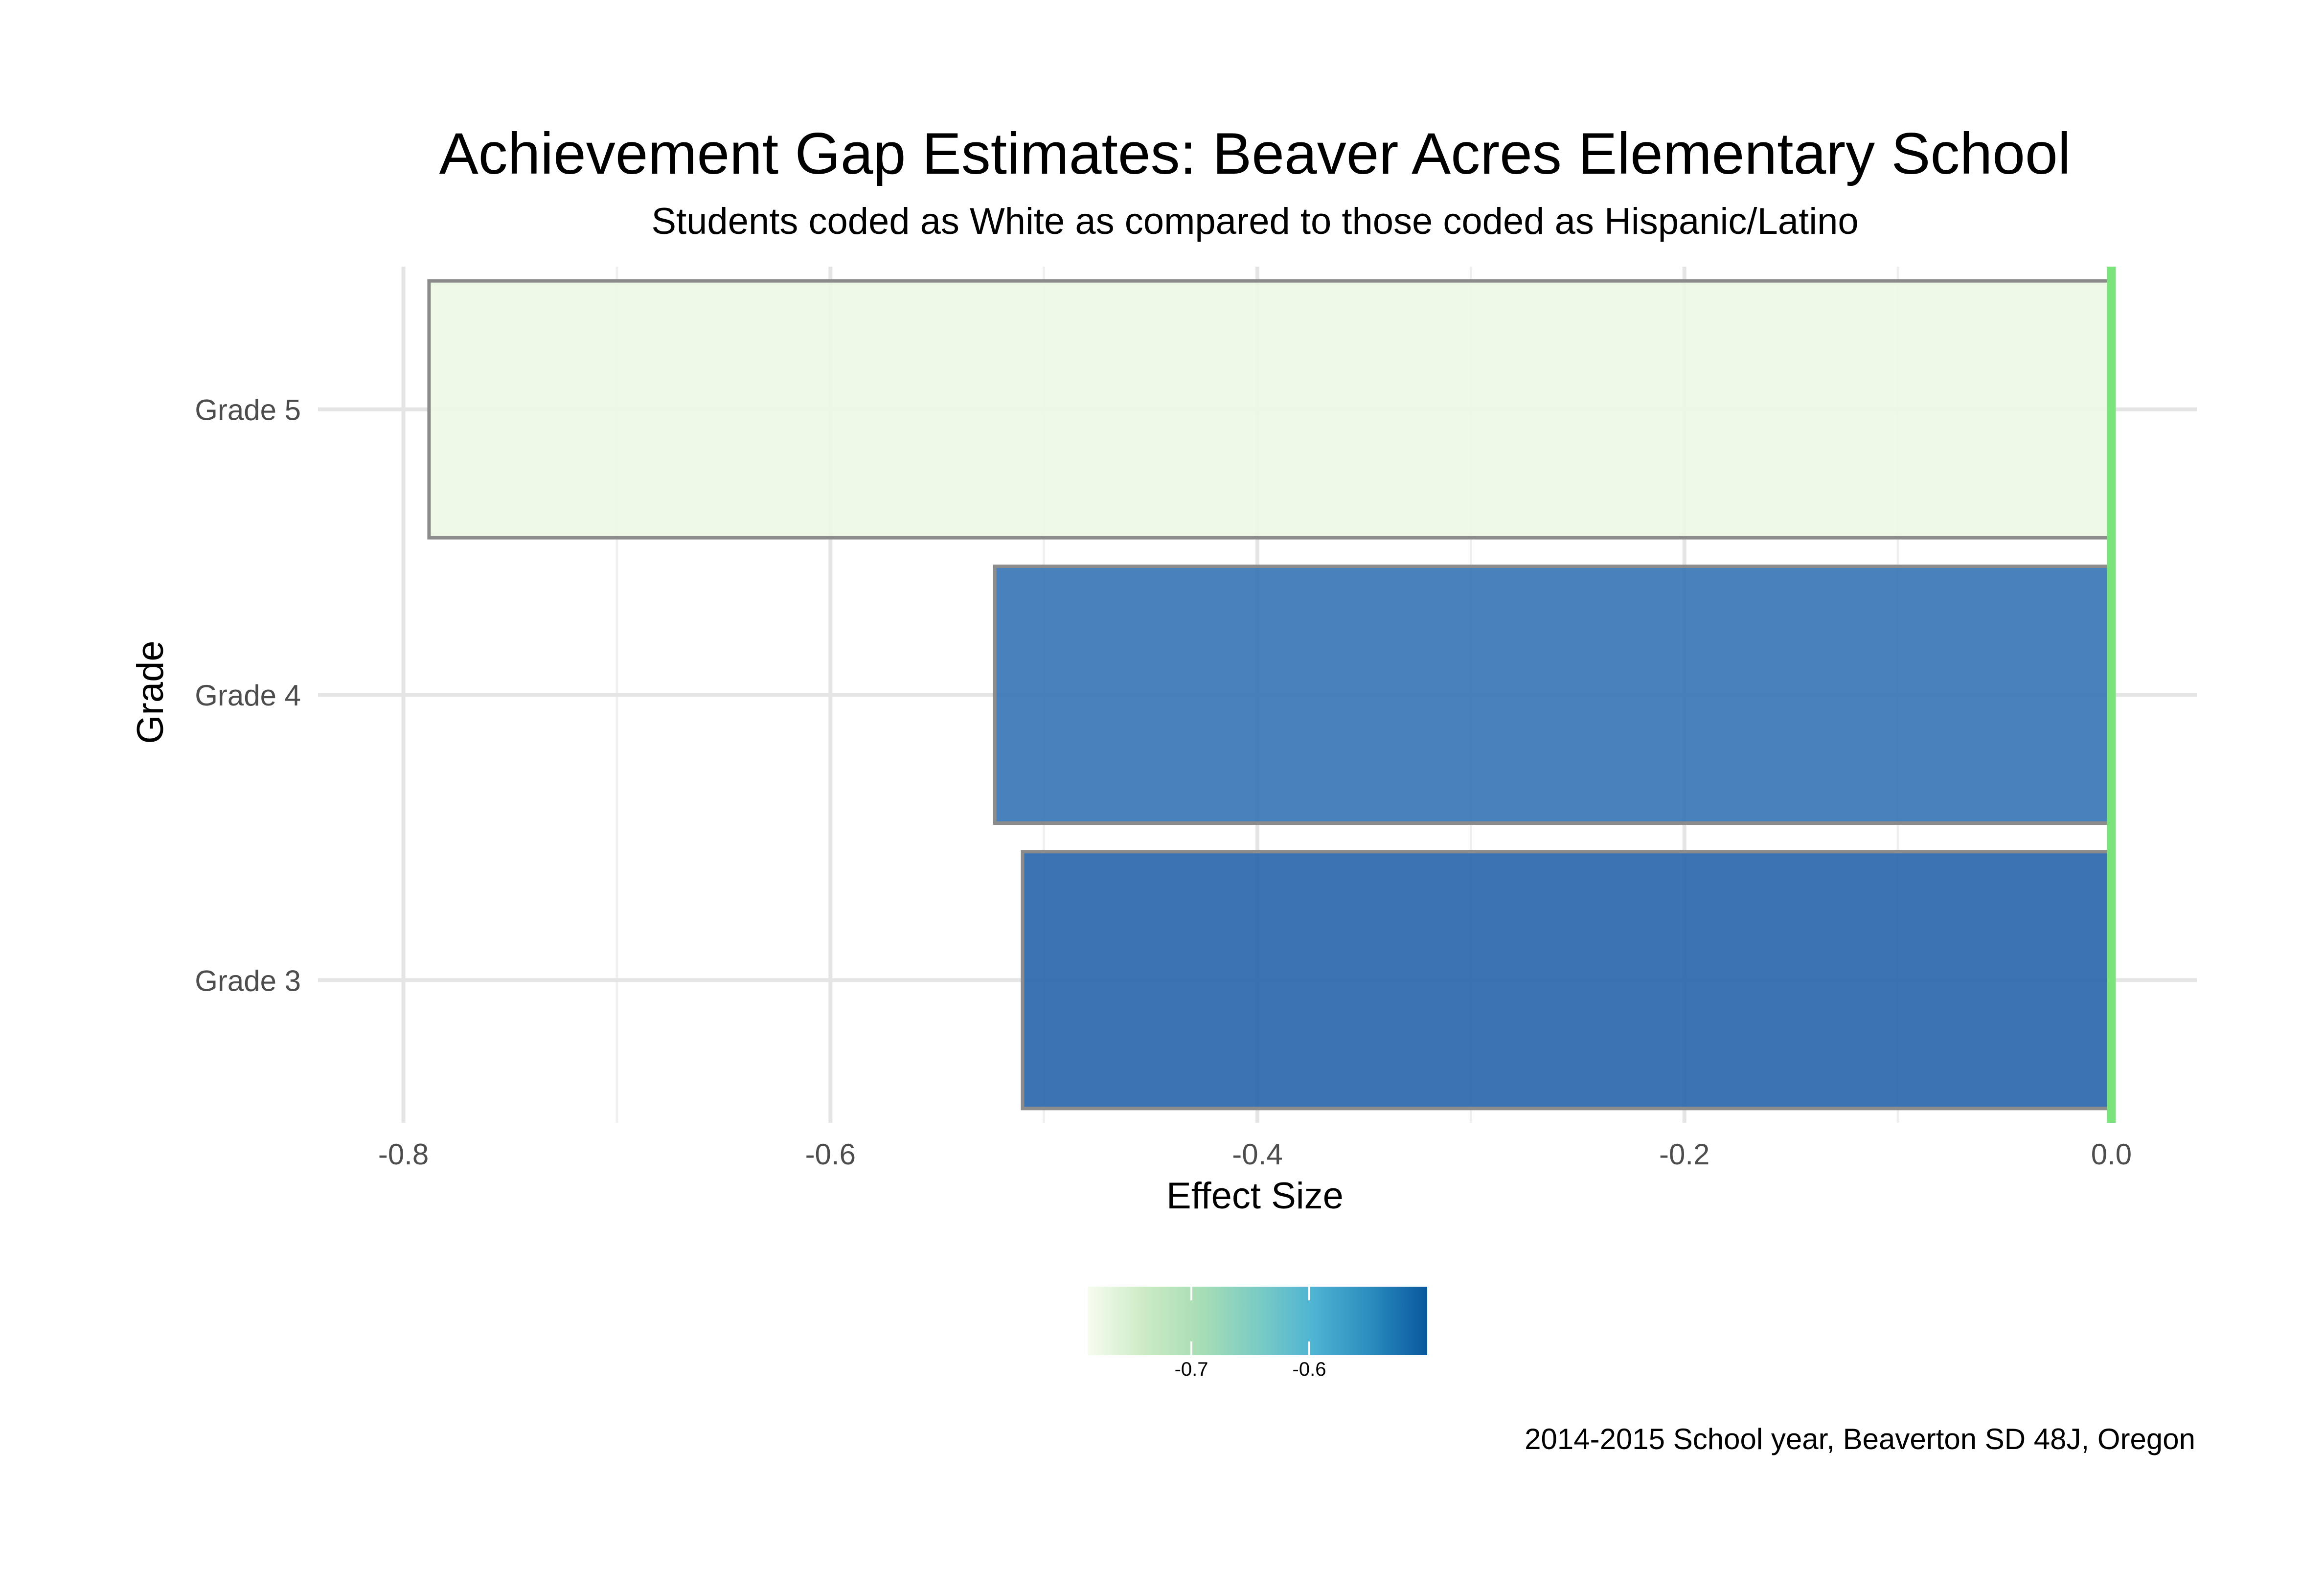  I want to click on x-tick-label: -0.6, so click(831, 1155).